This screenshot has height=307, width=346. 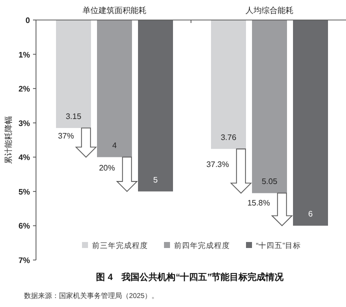 What do you see at coordinates (74, 116) in the screenshot?
I see `data-label: 3.15` at bounding box center [74, 116].